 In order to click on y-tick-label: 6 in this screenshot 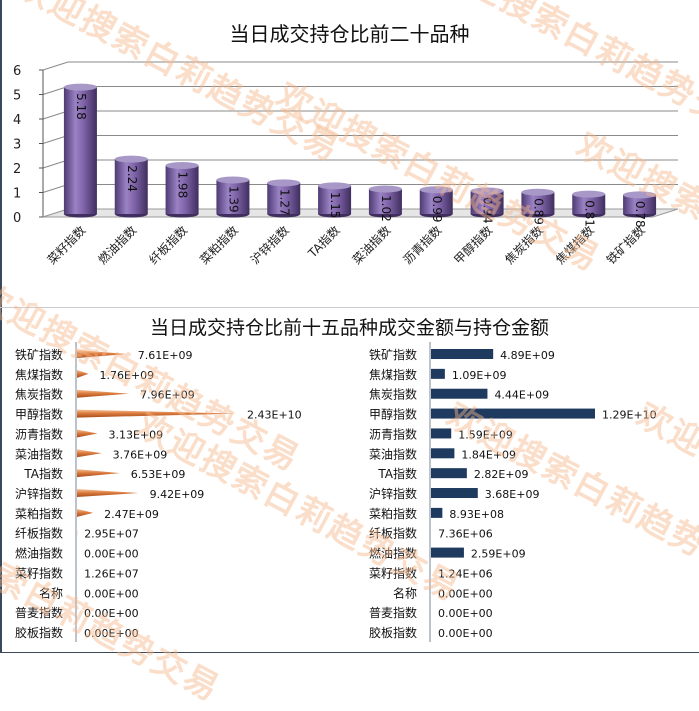, I will do `click(17, 71)`.